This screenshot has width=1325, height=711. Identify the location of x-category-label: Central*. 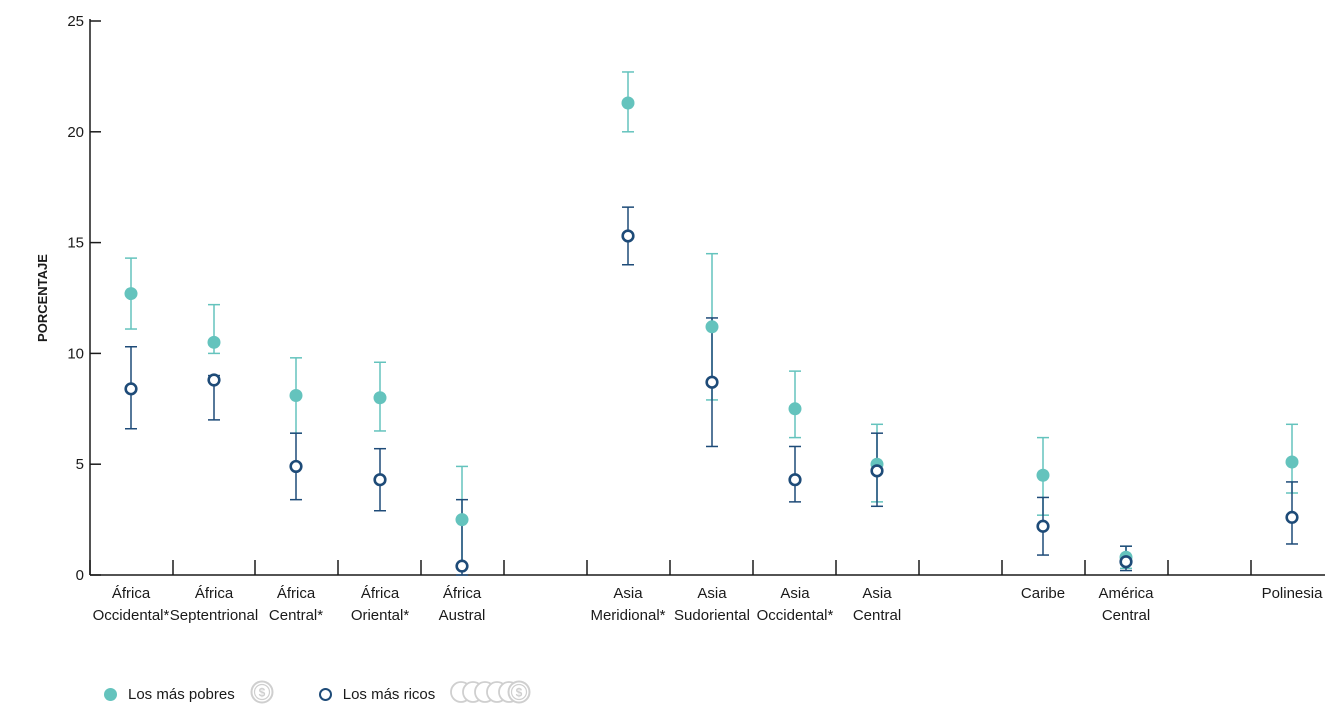
(296, 615).